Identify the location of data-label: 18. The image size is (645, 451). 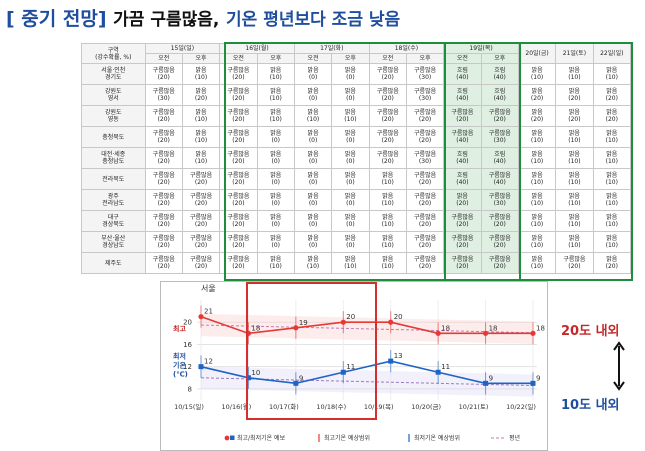
(445, 328).